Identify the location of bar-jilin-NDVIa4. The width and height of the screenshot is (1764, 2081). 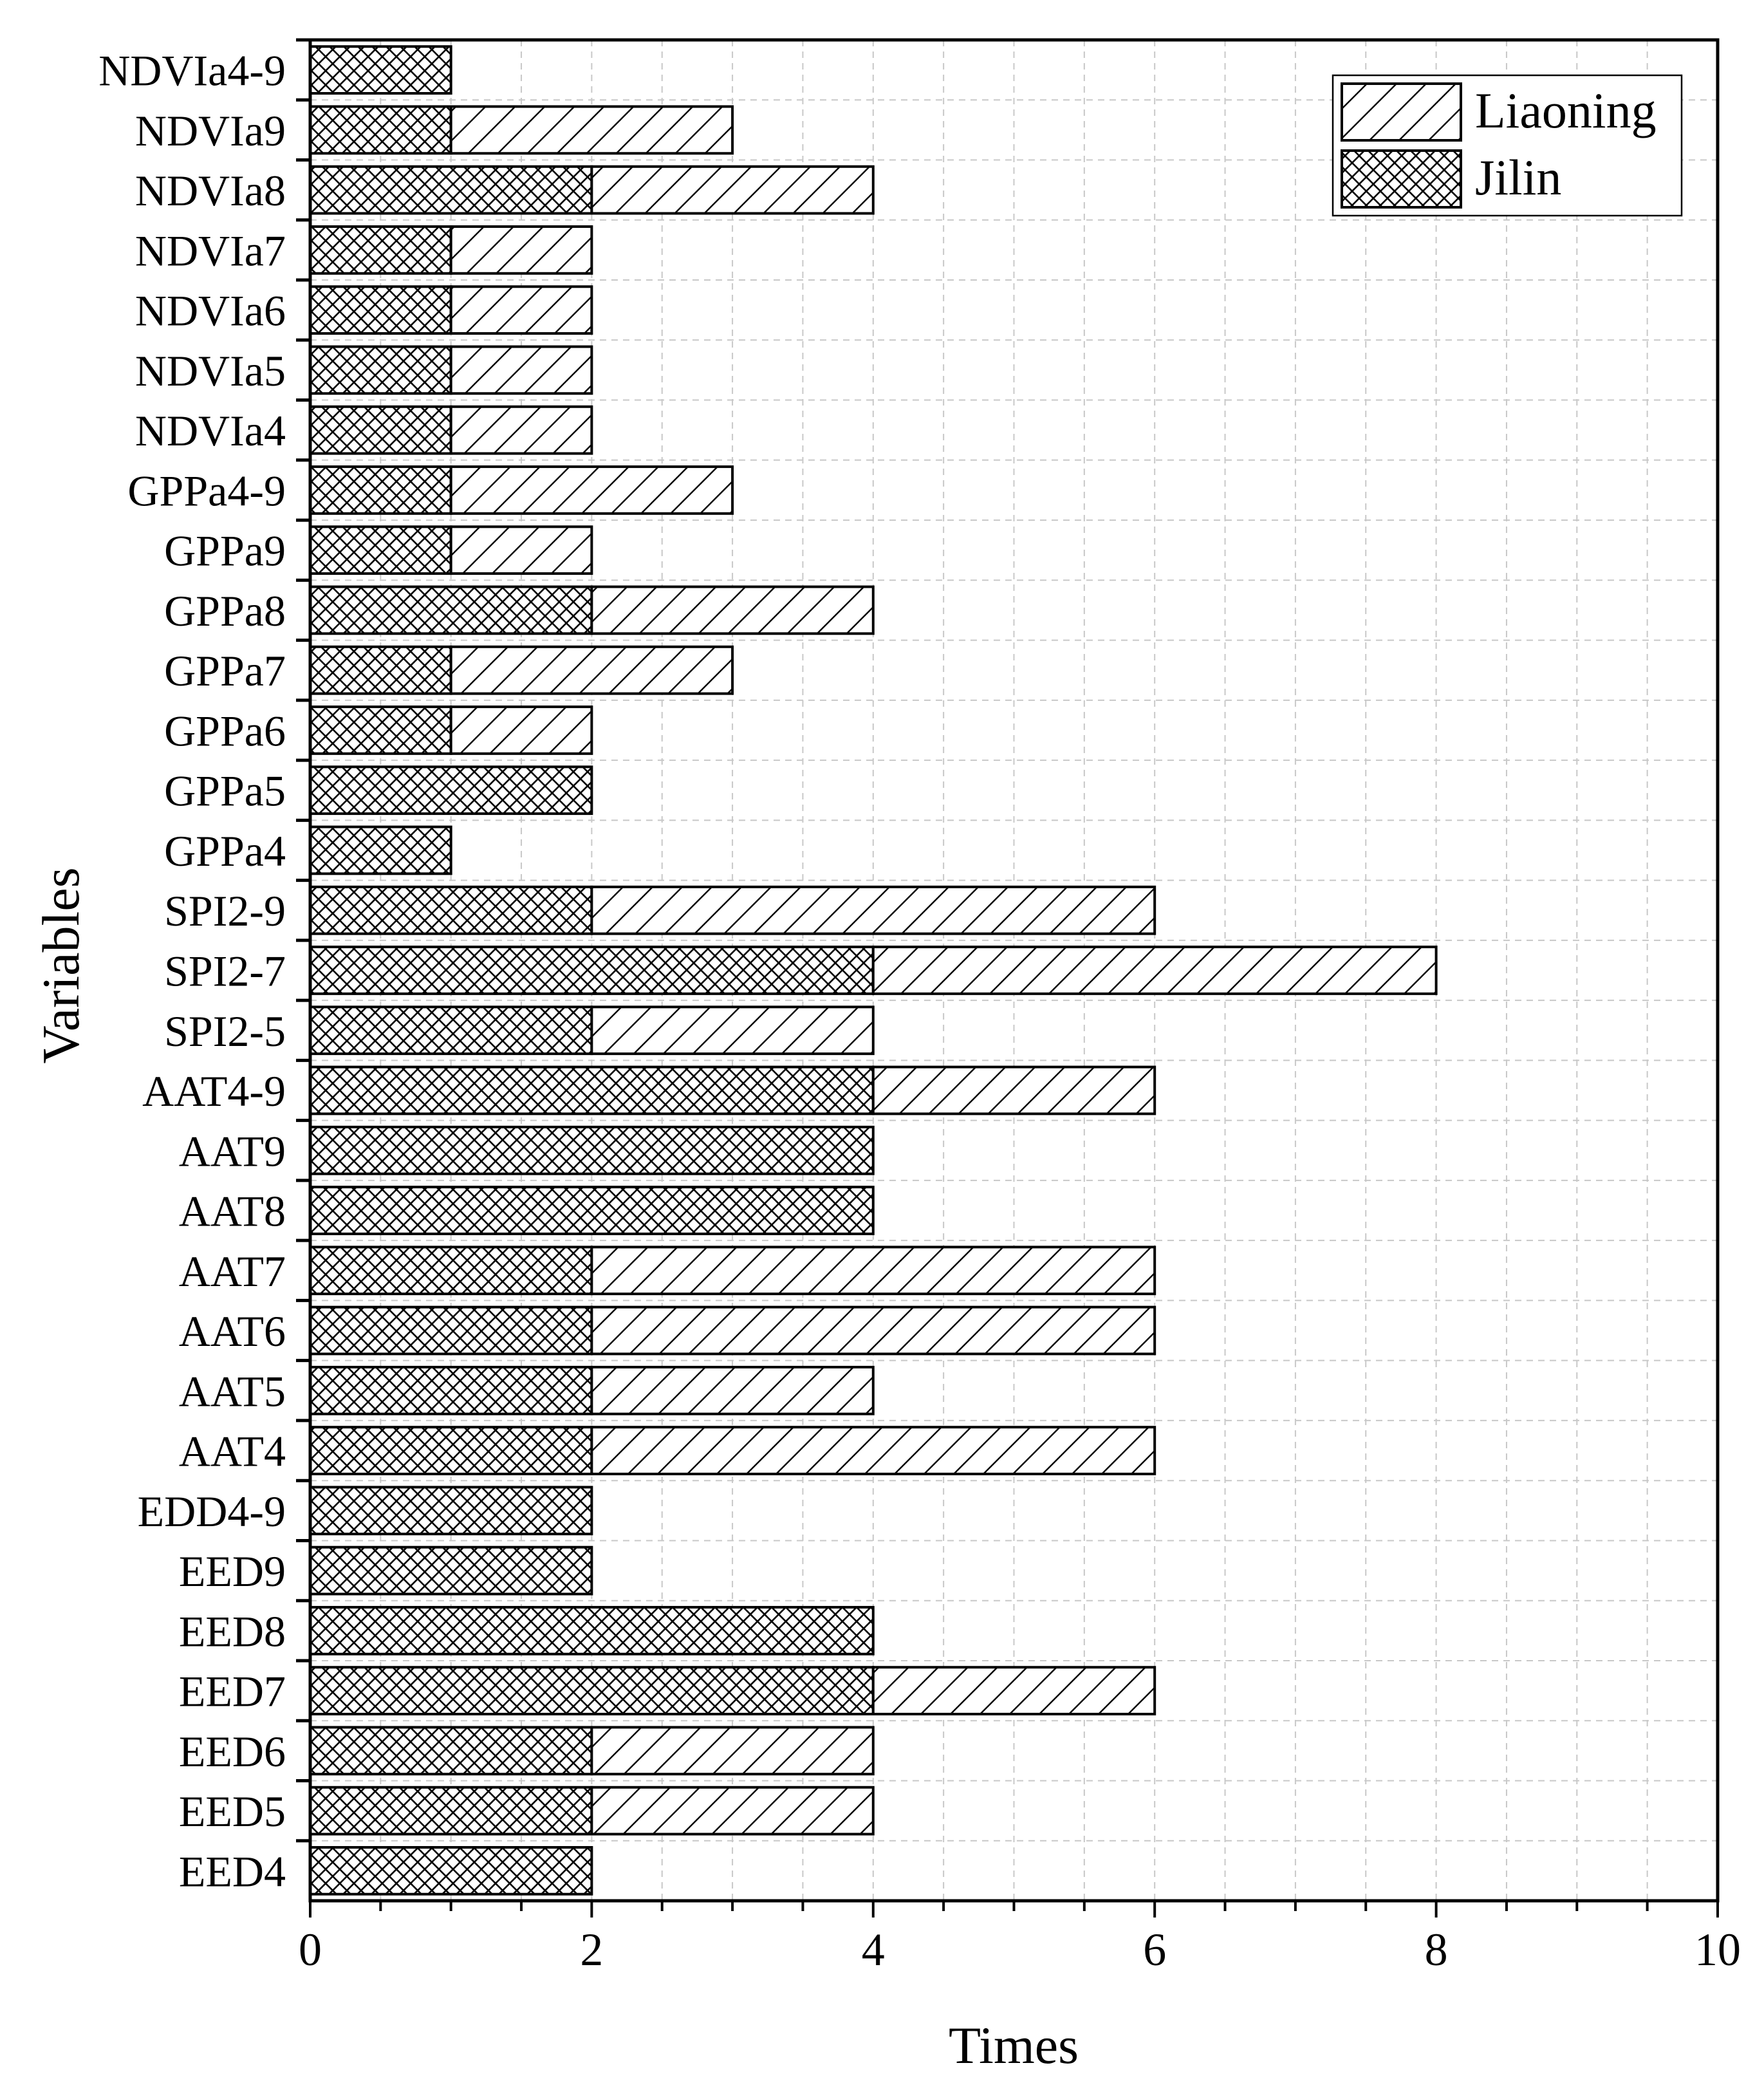
(380, 430).